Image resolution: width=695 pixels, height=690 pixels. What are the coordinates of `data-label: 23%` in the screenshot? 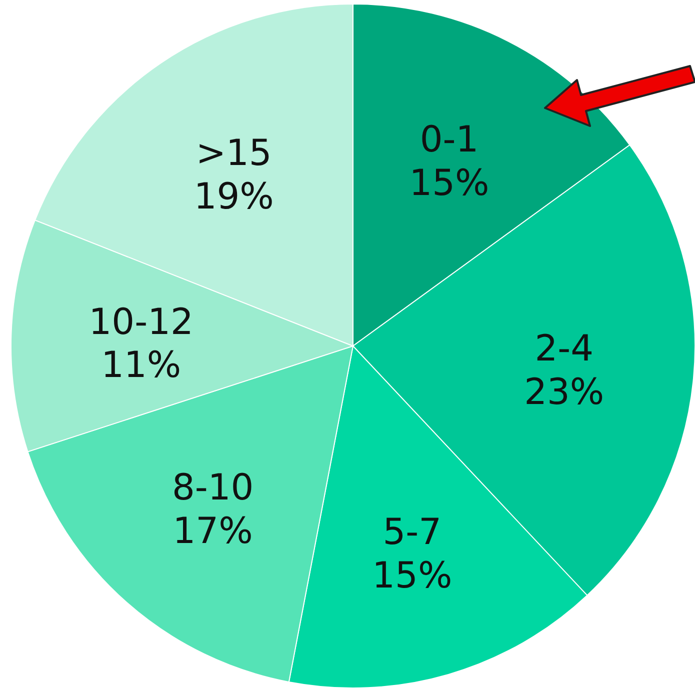 It's located at (564, 392).